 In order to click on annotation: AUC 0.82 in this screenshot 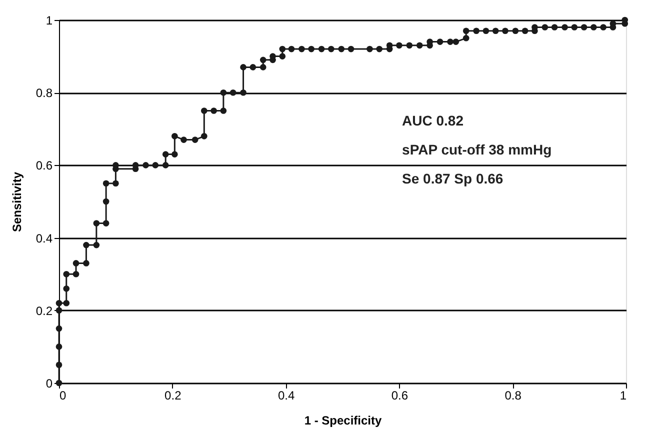, I will do `click(433, 120)`.